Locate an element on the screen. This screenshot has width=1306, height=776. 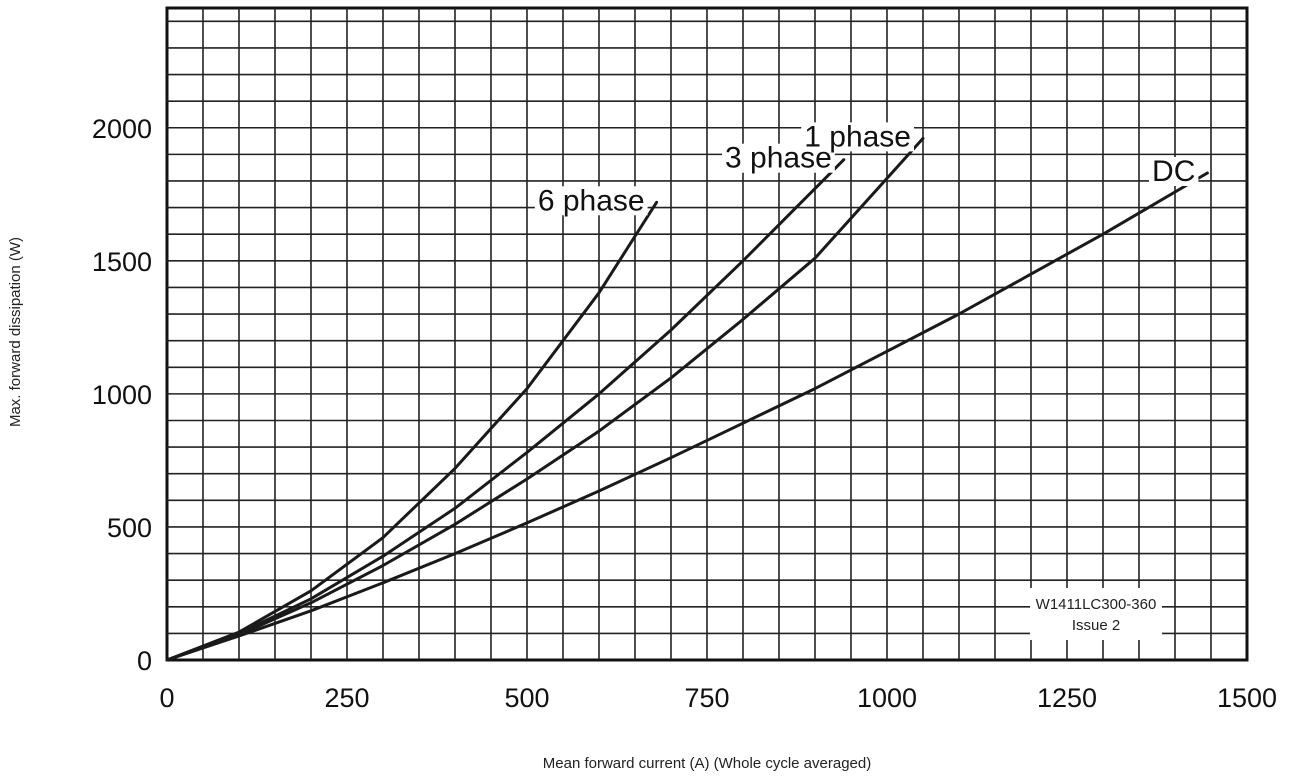
y-tick-label: 1000 is located at coordinates (122, 395).